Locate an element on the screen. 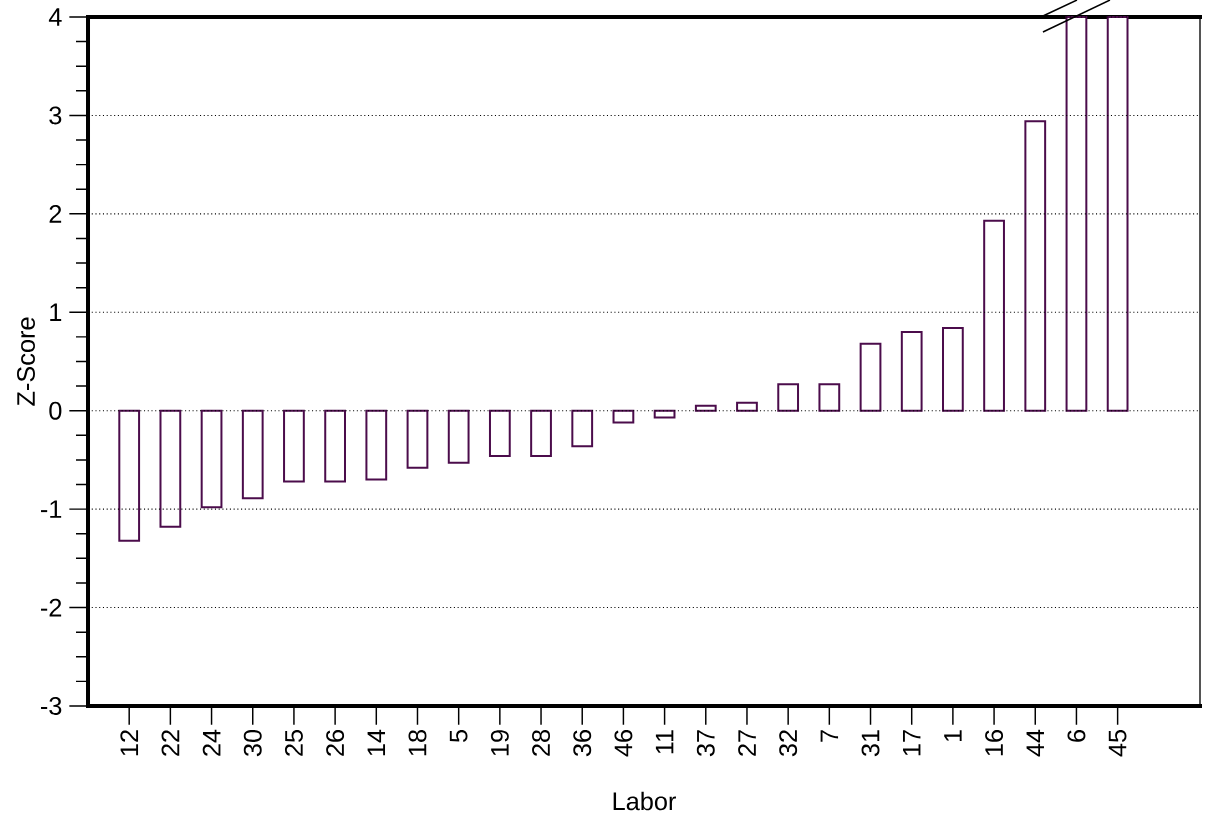 The width and height of the screenshot is (1208, 813). x-tick-label: 32 is located at coordinates (788, 743).